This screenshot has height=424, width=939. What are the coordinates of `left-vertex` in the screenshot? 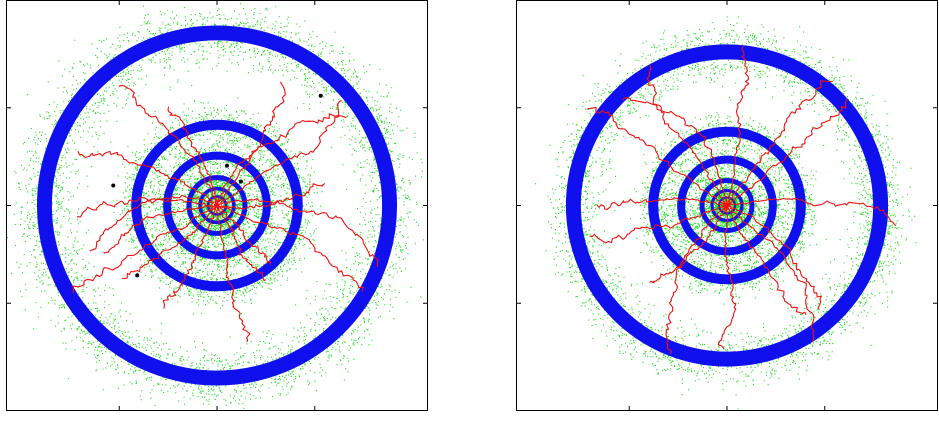 It's located at (217, 205).